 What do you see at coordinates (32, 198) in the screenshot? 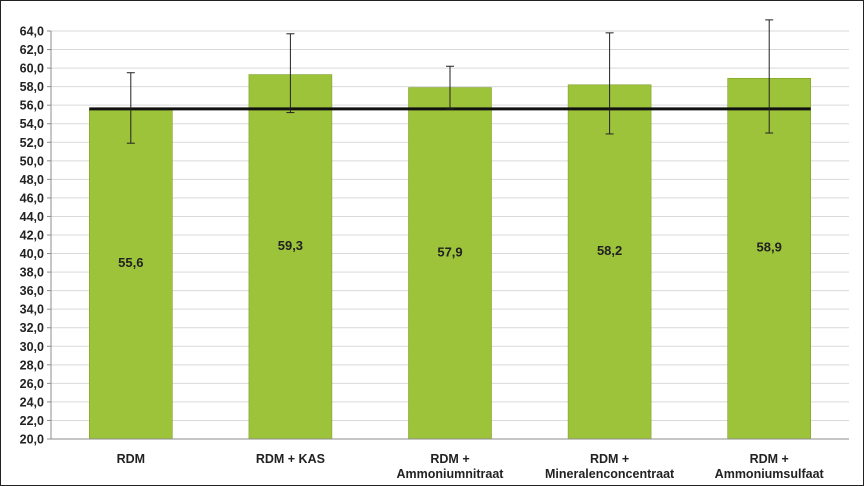
I see `y-tick-label: 46,0` at bounding box center [32, 198].